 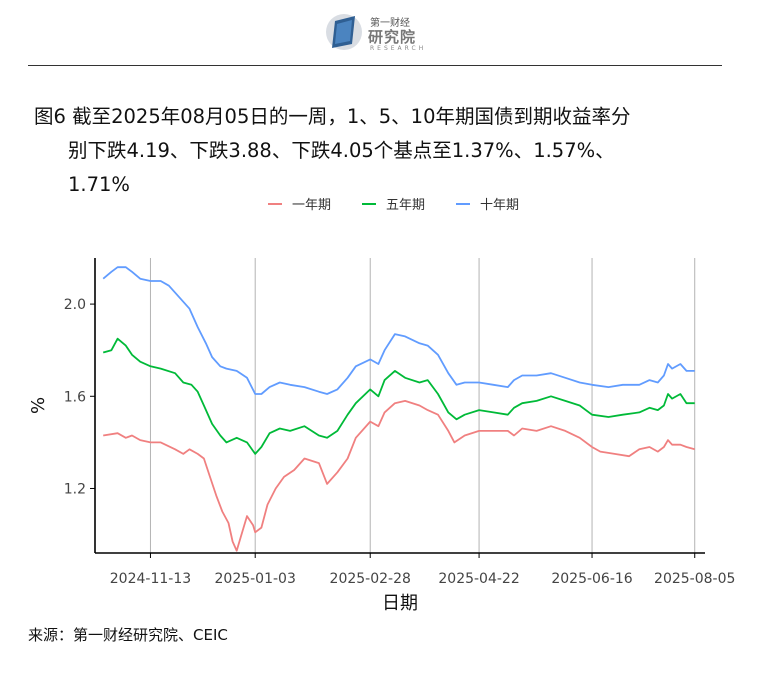 I want to click on y-axis-title: %, so click(x=38, y=405).